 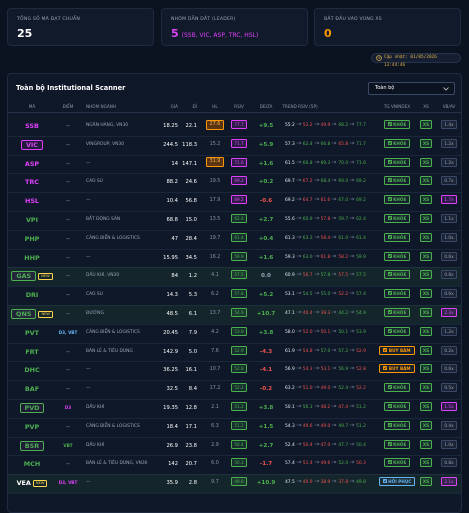 What do you see at coordinates (32, 332) in the screenshot?
I see `ticker: PVT` at bounding box center [32, 332].